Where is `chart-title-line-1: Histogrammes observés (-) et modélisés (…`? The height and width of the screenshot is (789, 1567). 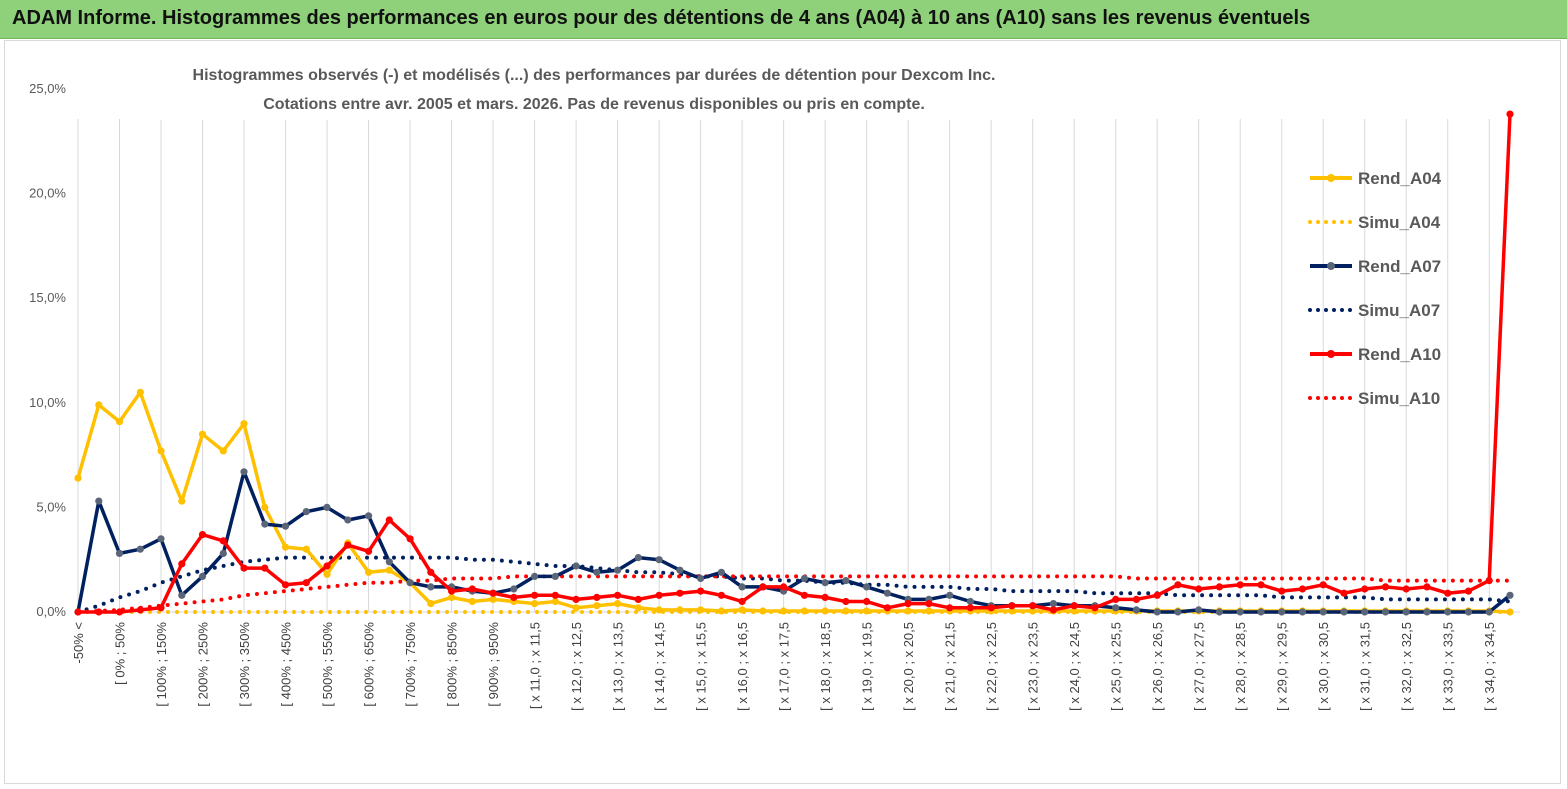
chart-title-line-1: Histogrammes observés (-) et modélisés (… is located at coordinates (594, 75).